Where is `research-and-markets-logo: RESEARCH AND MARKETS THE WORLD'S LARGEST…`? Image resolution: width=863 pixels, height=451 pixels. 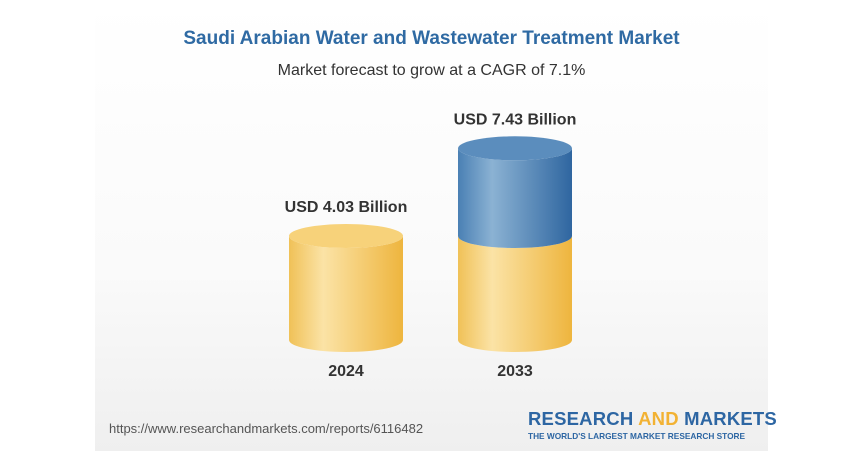
research-and-markets-logo: RESEARCH AND MARKETS THE WORLD'S LARGEST… is located at coordinates (652, 424).